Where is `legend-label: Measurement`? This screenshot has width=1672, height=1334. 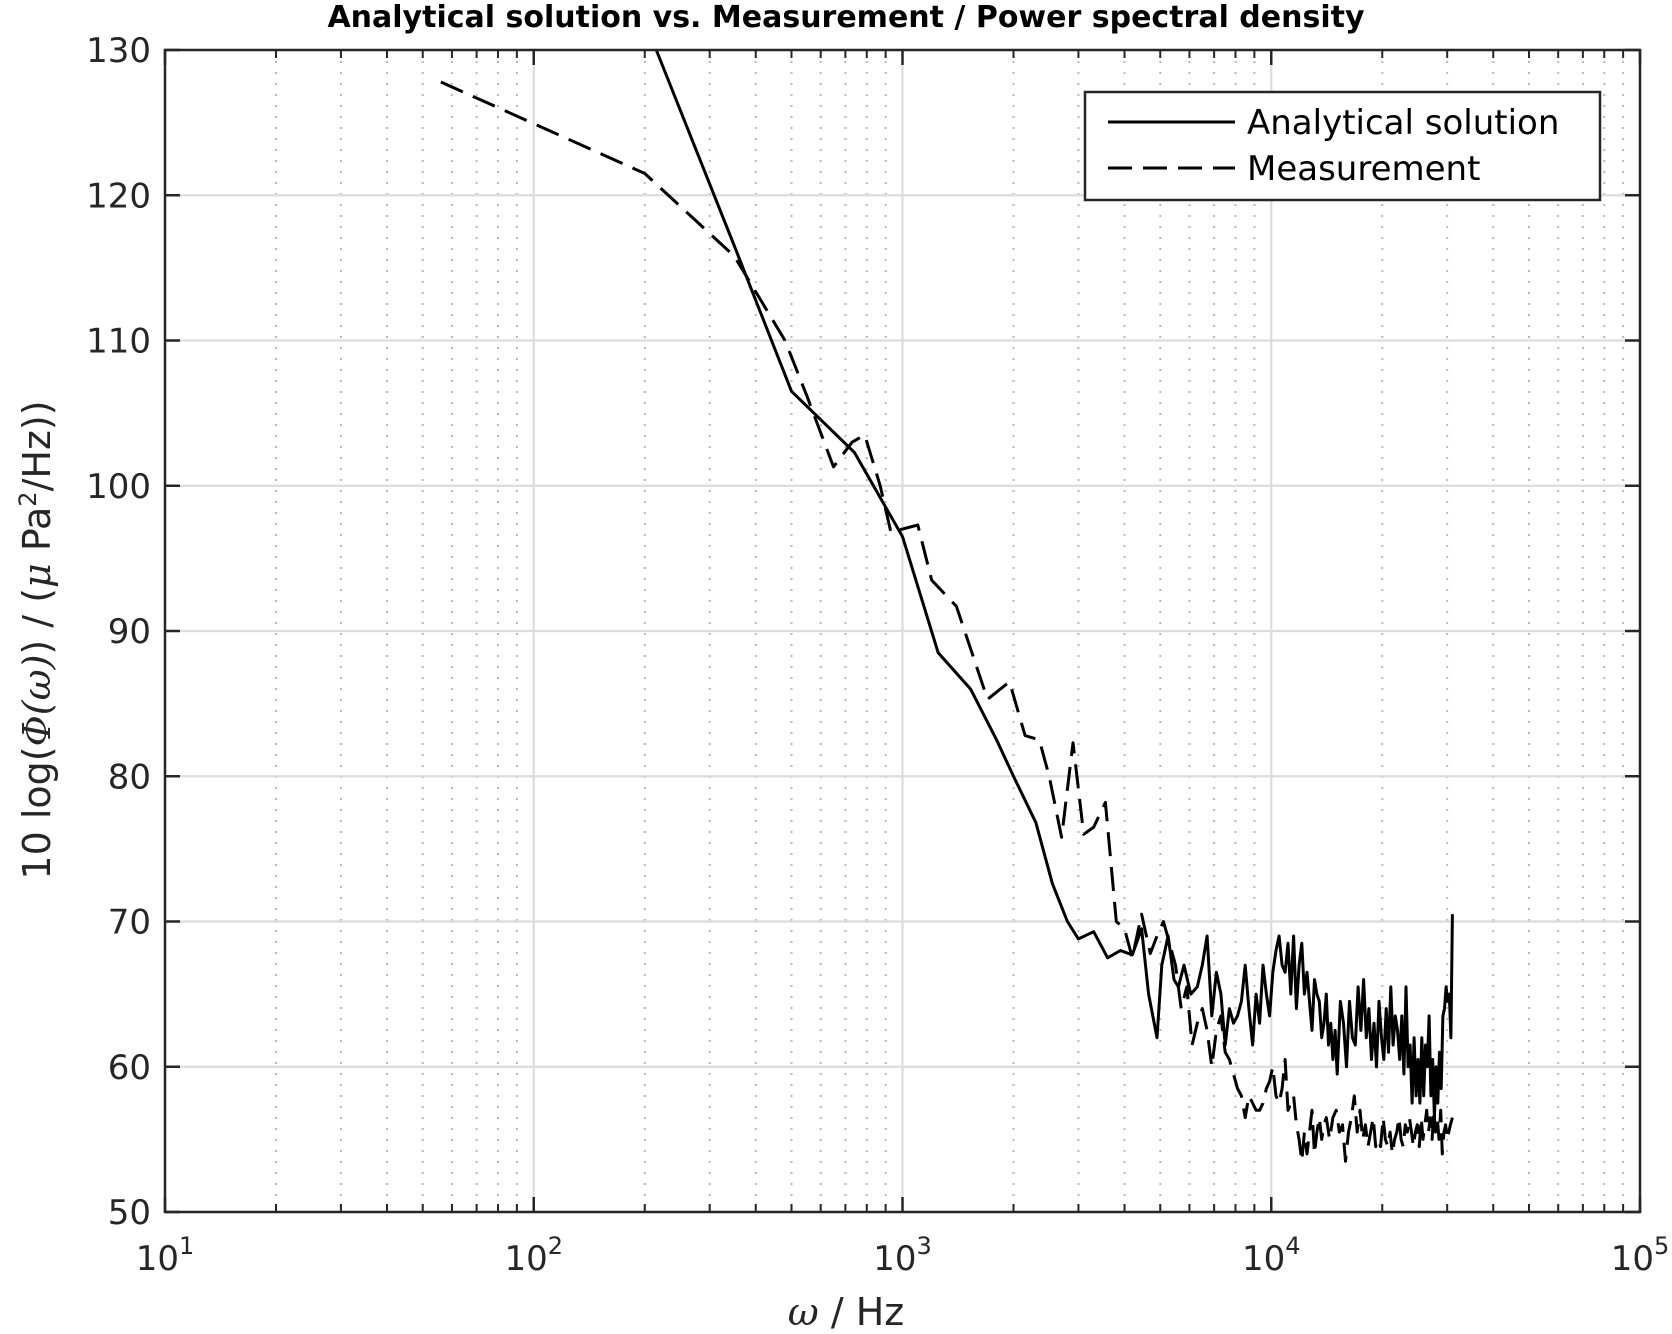 legend-label: Measurement is located at coordinates (1363, 169).